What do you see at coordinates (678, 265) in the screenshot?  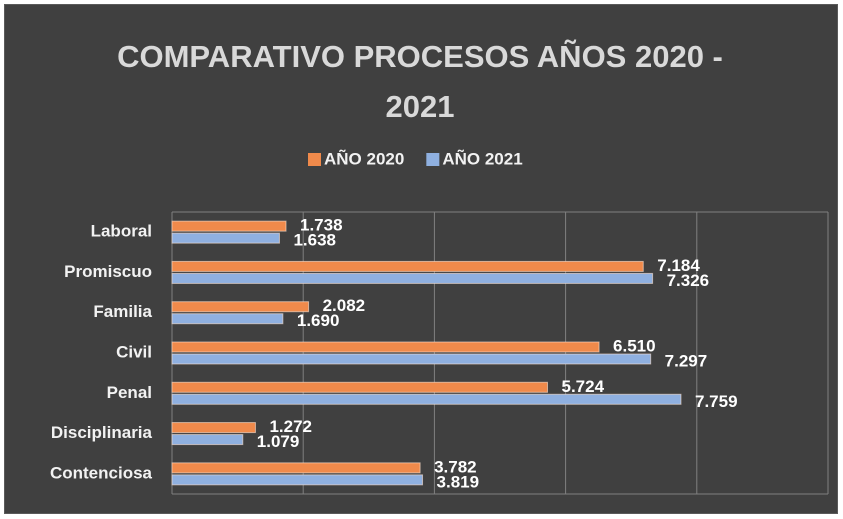 I see `data-label: 7.184` at bounding box center [678, 265].